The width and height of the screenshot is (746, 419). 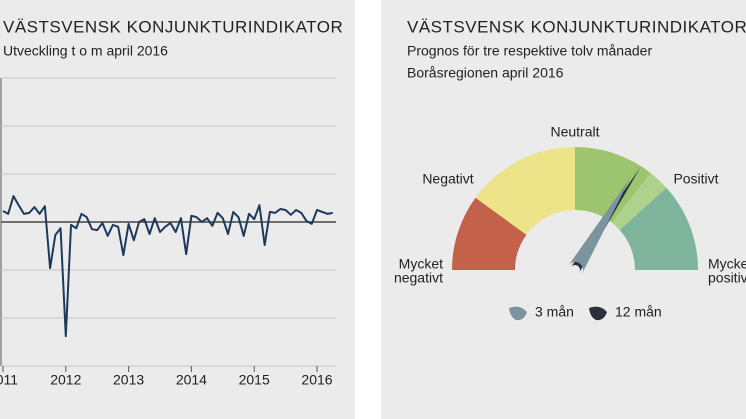 What do you see at coordinates (485, 73) in the screenshot?
I see `chart-subtitle: Boråsregionen april 2016` at bounding box center [485, 73].